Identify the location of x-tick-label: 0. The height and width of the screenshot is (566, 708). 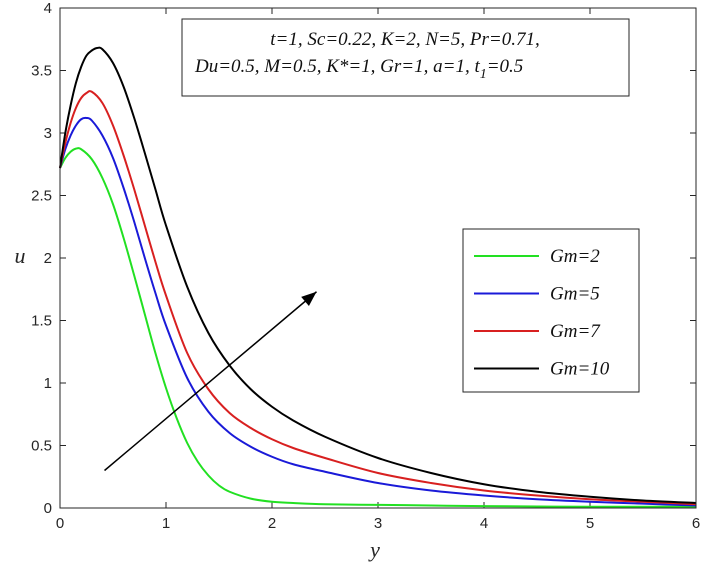
(60, 523).